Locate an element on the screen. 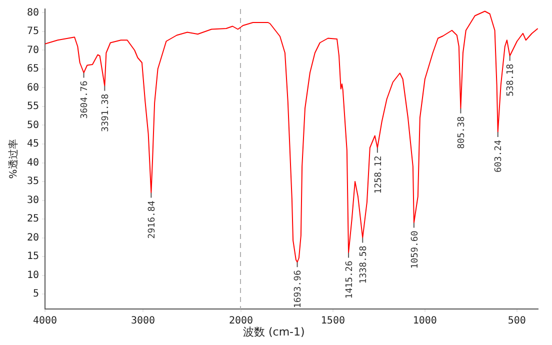 This screenshot has height=345, width=552. x-tick-label: 2000 is located at coordinates (241, 321).